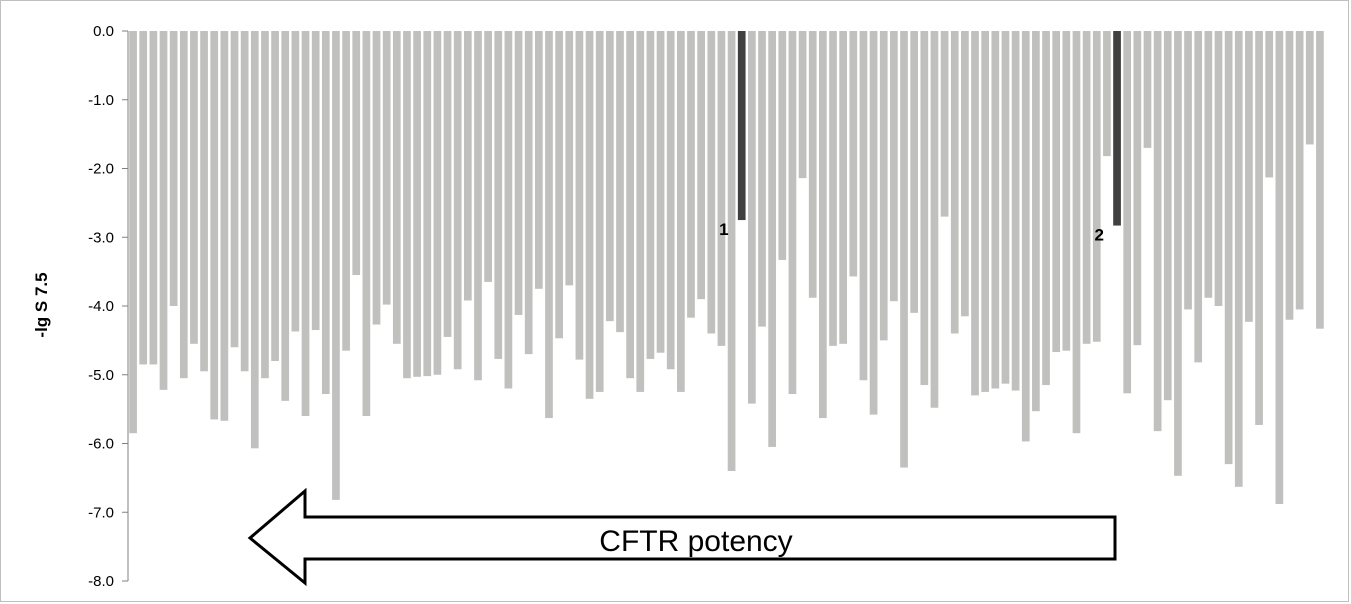 This screenshot has width=1351, height=604. Describe the element at coordinates (101, 375) in the screenshot. I see `y-tick-label: -5.0` at that location.